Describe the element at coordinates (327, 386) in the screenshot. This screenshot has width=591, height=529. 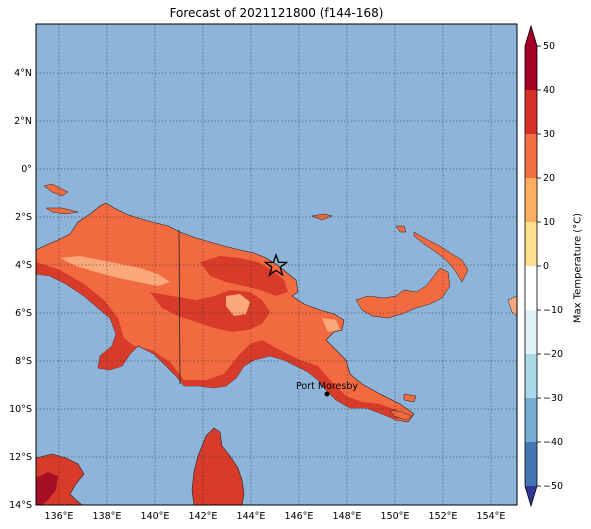
I see `city-label: Port Moresby` at that location.